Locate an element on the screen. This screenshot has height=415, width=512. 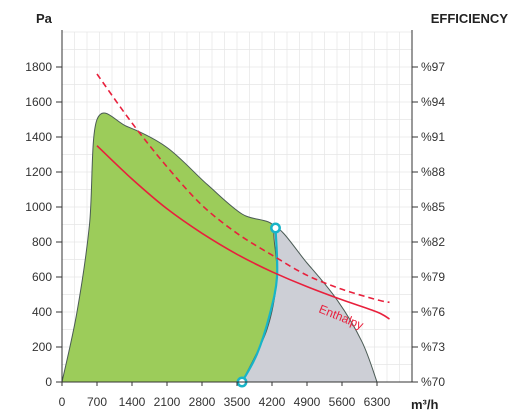
right-tick-label: %82 is located at coordinates (433, 242).